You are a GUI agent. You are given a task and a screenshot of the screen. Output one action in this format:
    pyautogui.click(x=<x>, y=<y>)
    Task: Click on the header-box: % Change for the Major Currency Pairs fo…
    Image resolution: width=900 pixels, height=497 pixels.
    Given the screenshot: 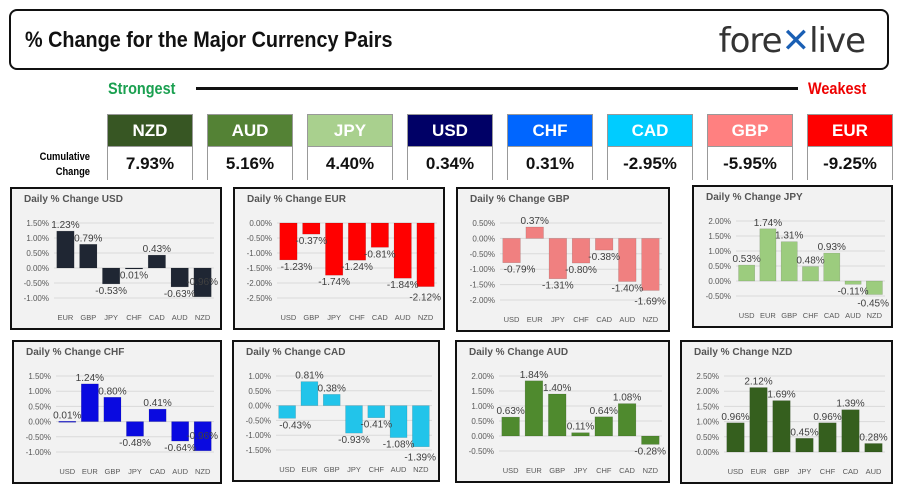 What is the action you would take?
    pyautogui.click(x=449, y=39)
    